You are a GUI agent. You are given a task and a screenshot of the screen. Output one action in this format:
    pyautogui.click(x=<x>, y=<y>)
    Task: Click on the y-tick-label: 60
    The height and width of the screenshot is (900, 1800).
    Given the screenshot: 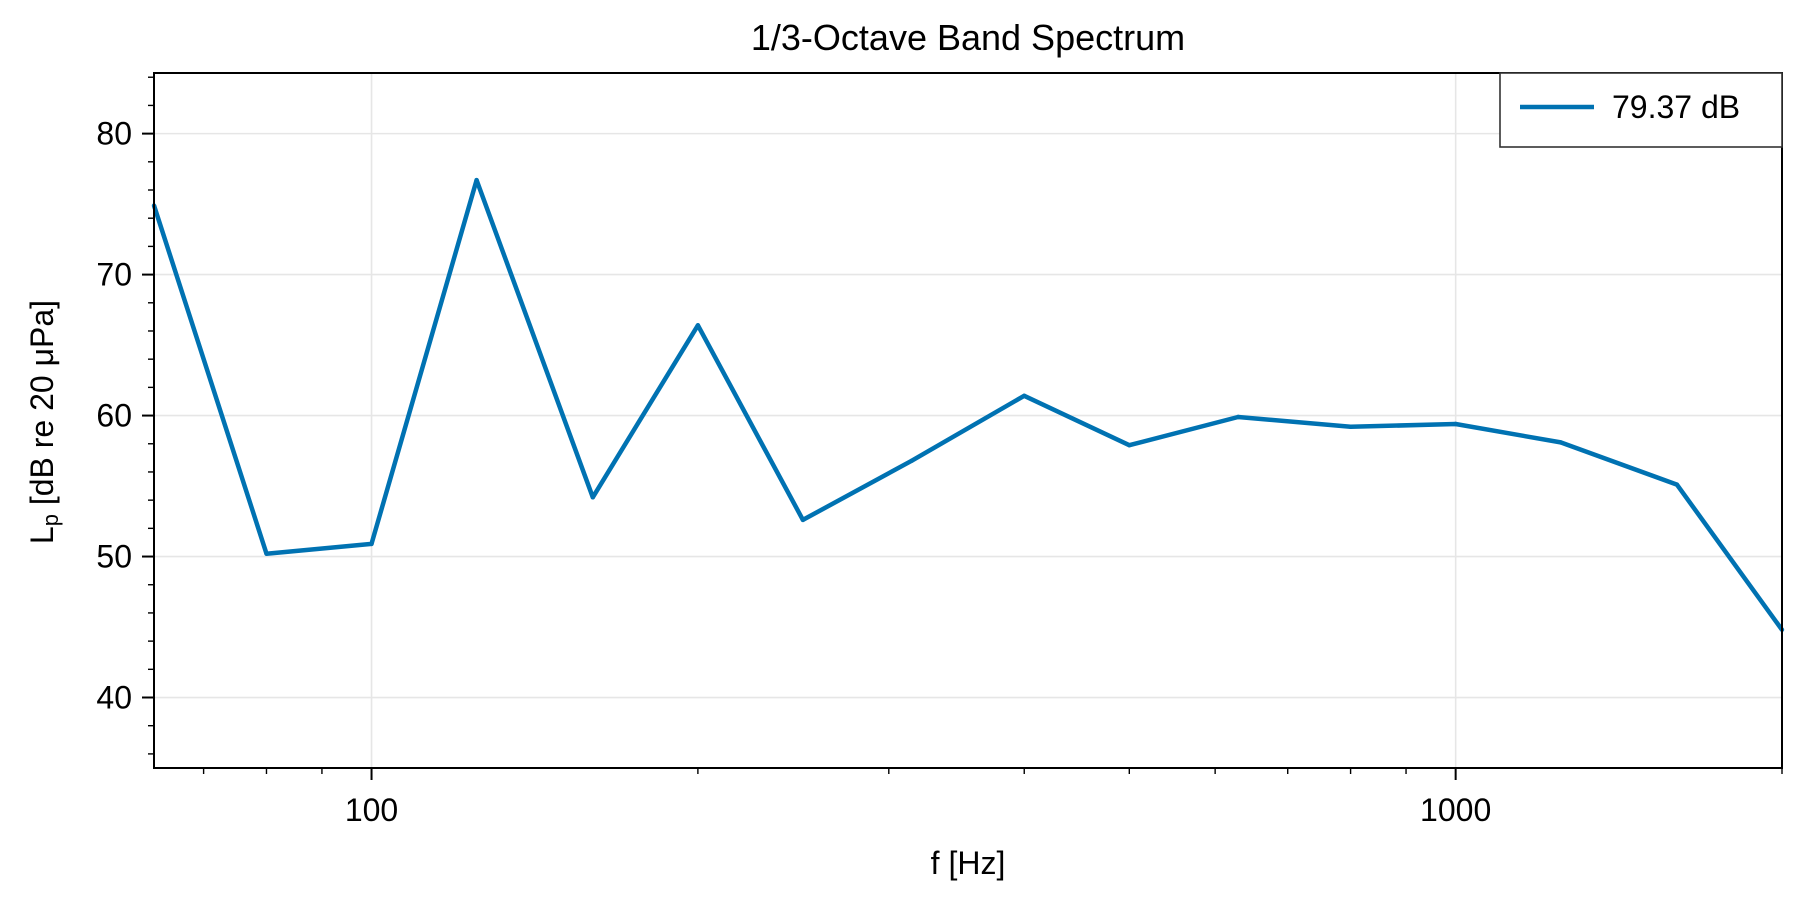 What is the action you would take?
    pyautogui.click(x=114, y=416)
    